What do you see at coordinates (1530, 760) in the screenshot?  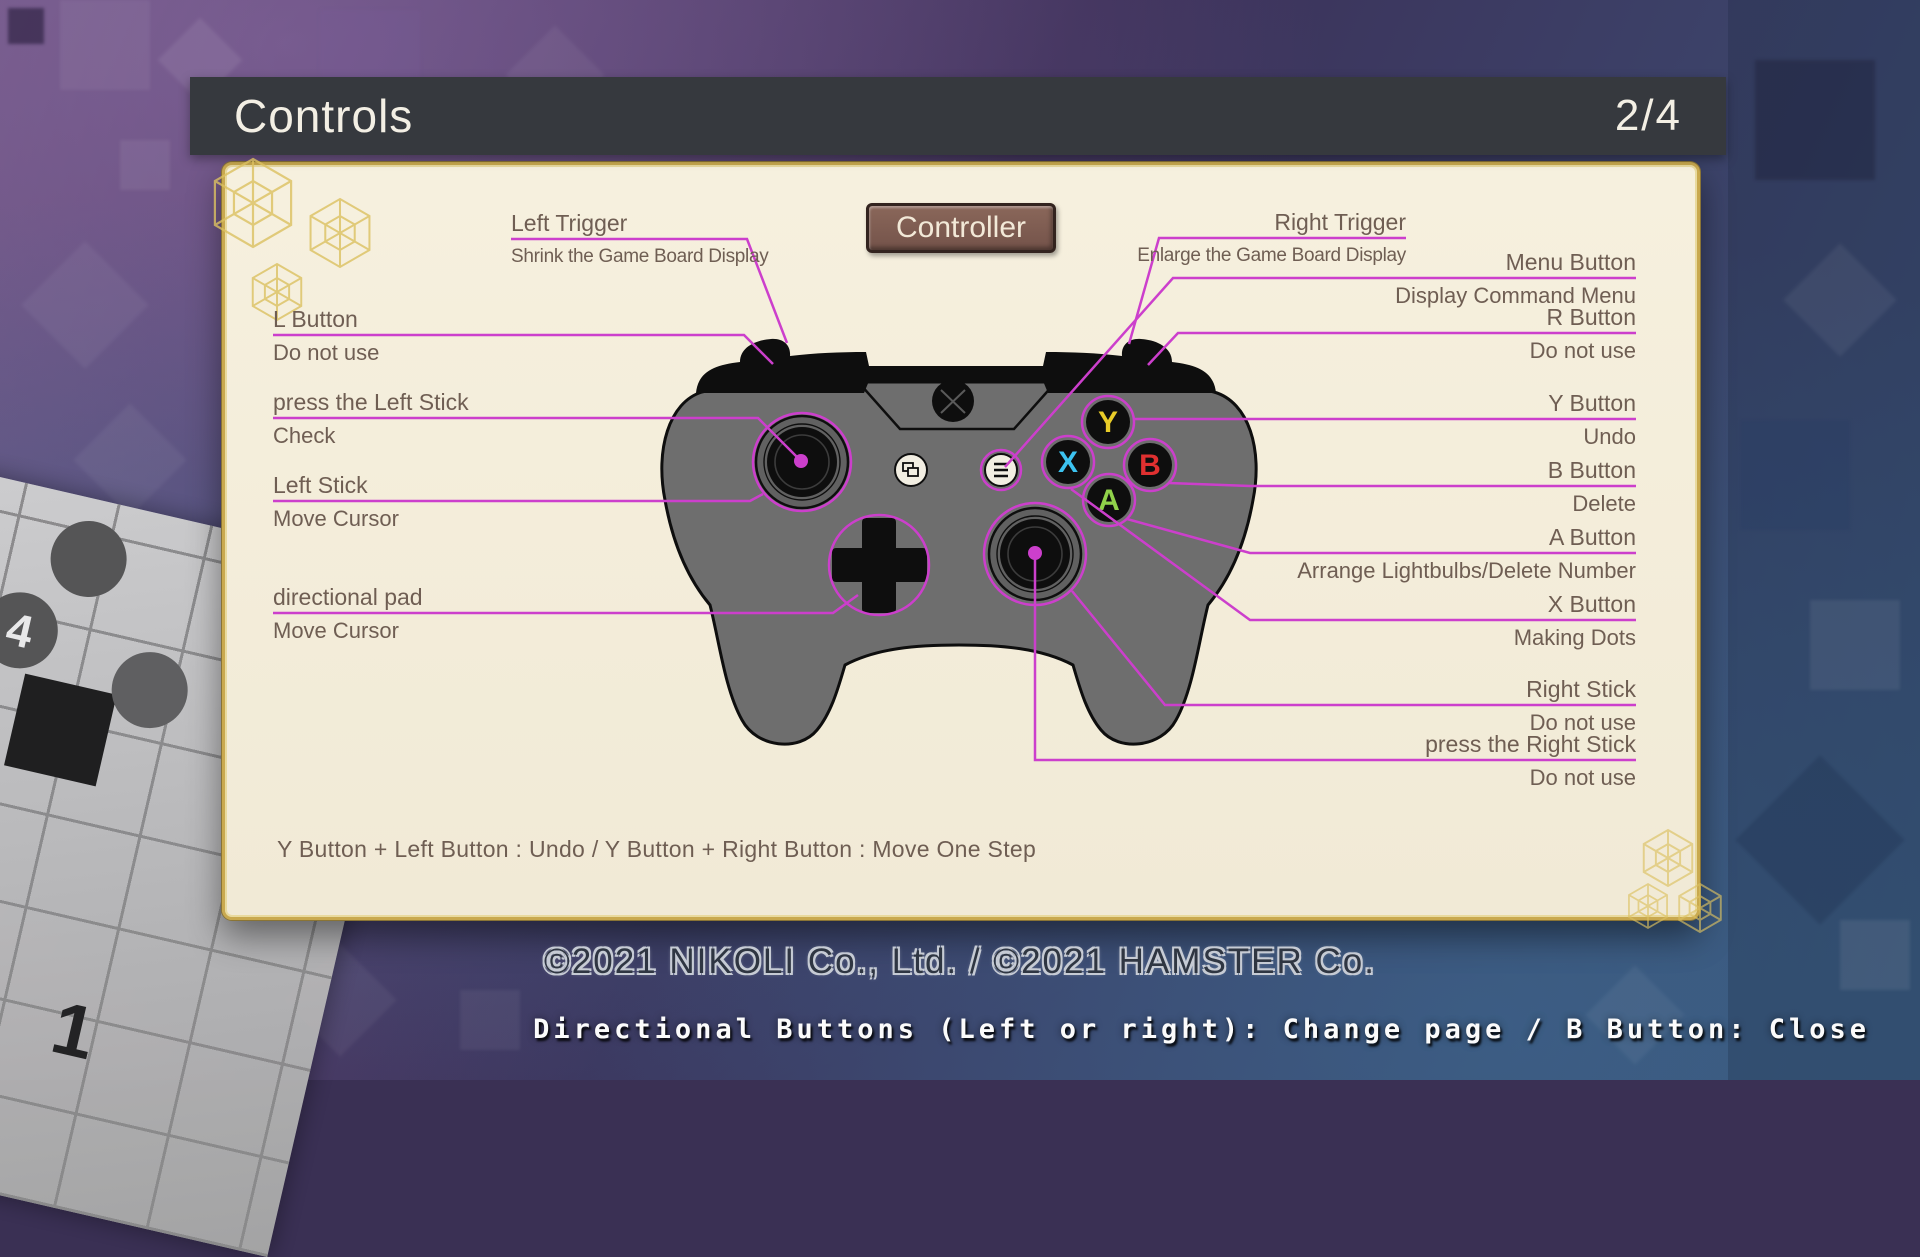 I see `callout-press-right-stick: press the Right Stick Do not use` at bounding box center [1530, 760].